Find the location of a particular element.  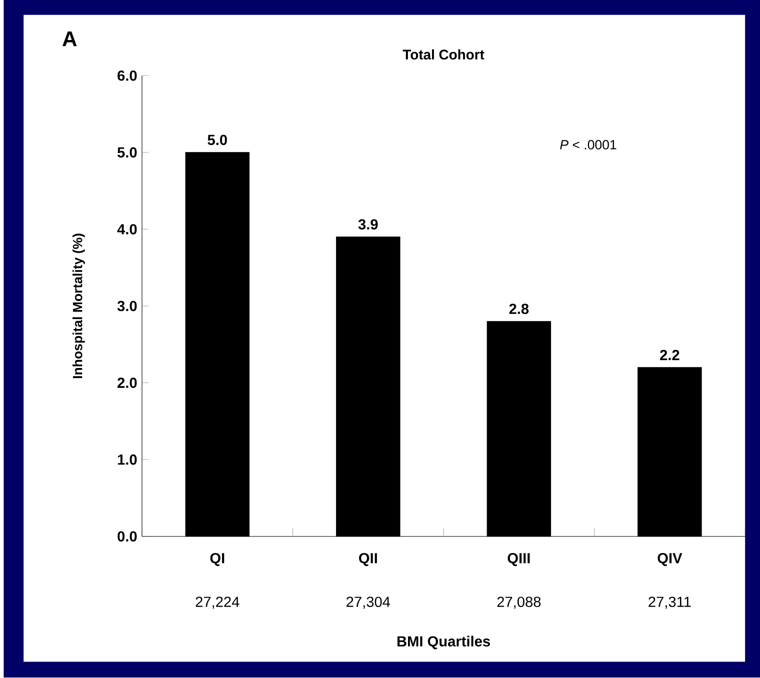

text: 27,088 is located at coordinates (519, 602).